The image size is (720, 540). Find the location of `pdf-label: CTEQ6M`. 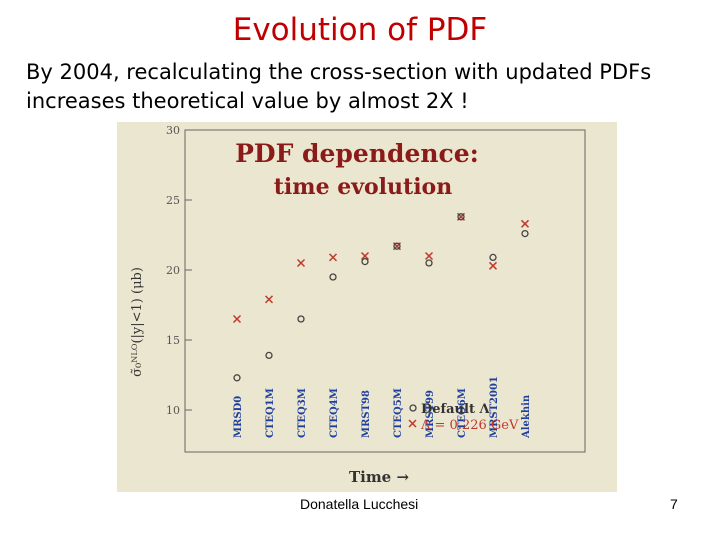

pdf-label: CTEQ6M is located at coordinates (462, 413).